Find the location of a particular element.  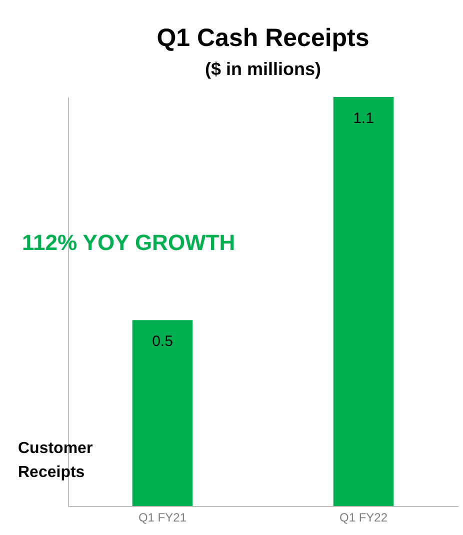

y-axis-title: Customer Receipts is located at coordinates (56, 461).